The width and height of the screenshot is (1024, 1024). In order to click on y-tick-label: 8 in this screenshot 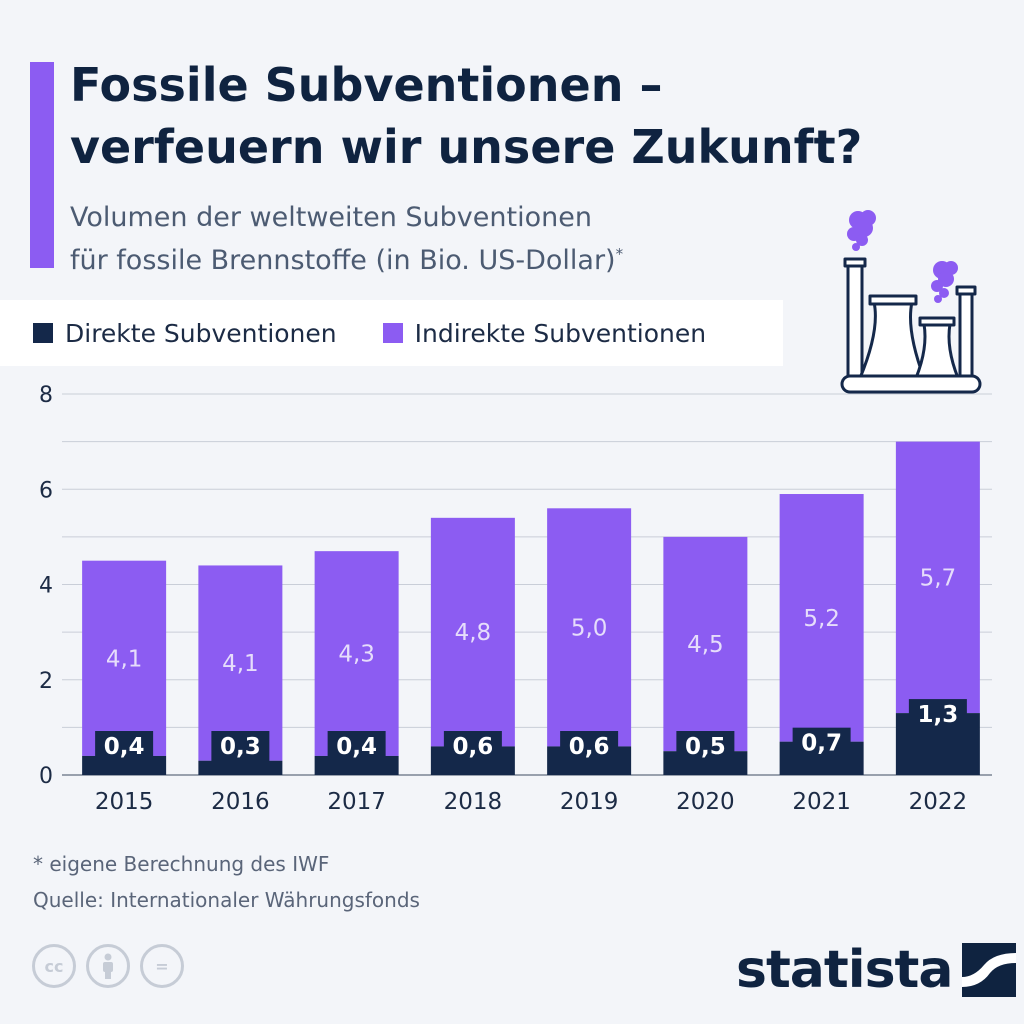, I will do `click(46, 395)`.